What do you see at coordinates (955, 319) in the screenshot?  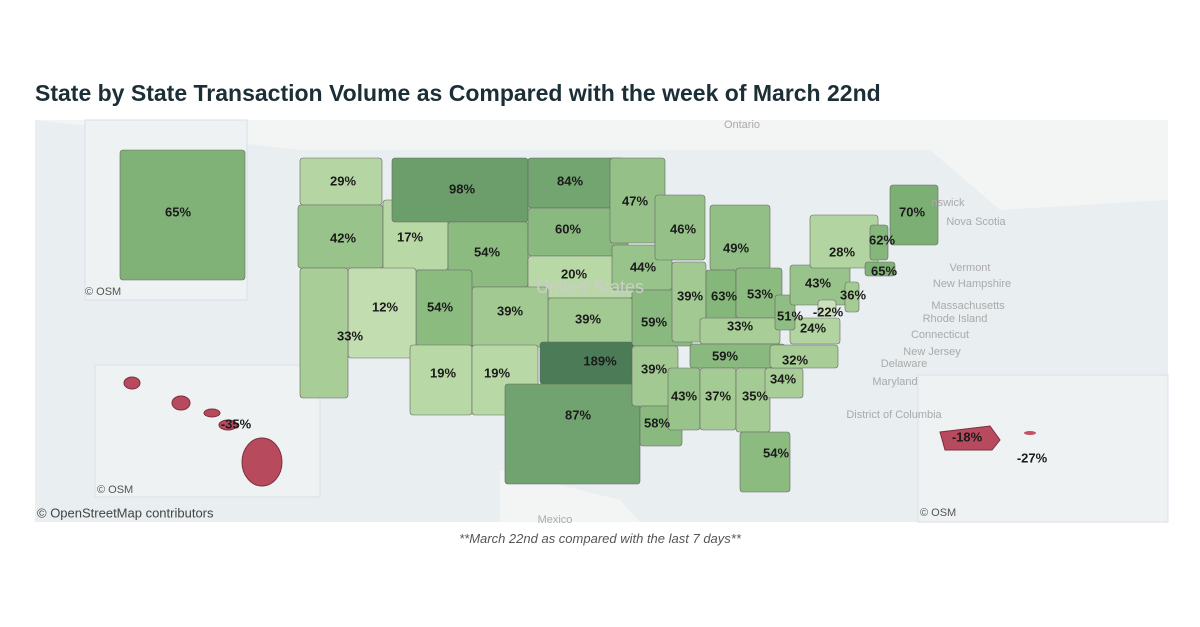 I see `place-label: Rhode Island` at bounding box center [955, 319].